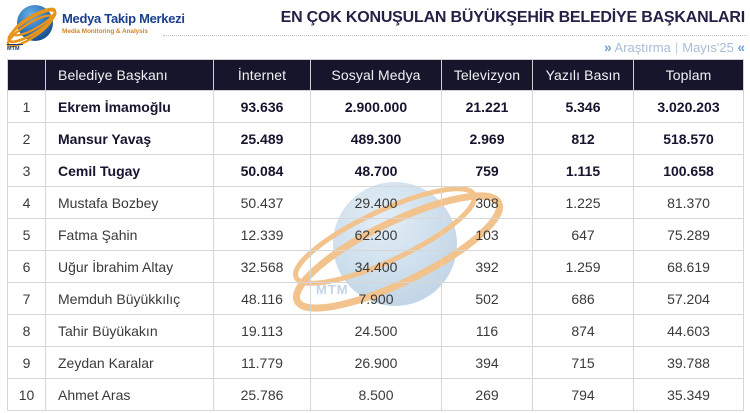  Describe the element at coordinates (688, 298) in the screenshot. I see `value-cell: 57.204` at that location.